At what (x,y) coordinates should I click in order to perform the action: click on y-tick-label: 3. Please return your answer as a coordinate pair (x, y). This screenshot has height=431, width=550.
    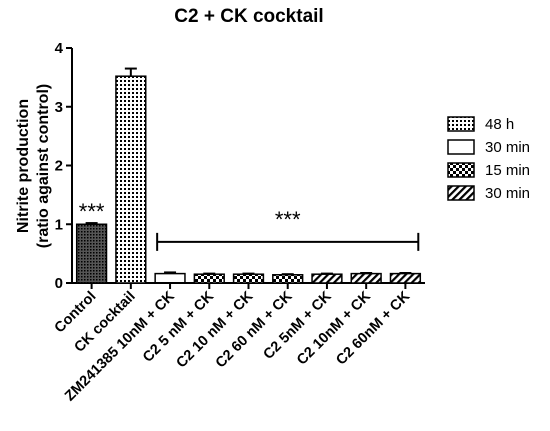
    Looking at the image, I should click on (59, 107).